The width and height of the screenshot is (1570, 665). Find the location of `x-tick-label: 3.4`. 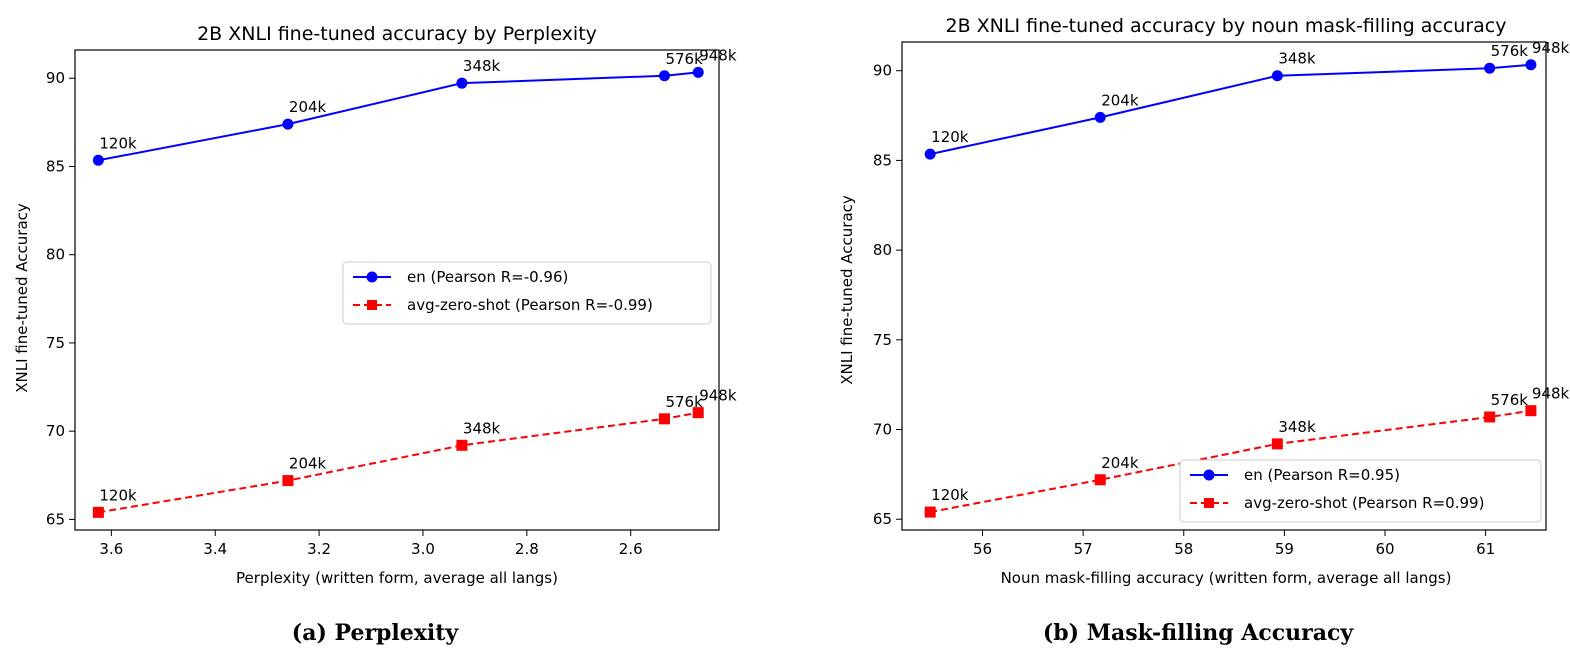

x-tick-label: 3.4 is located at coordinates (215, 549).